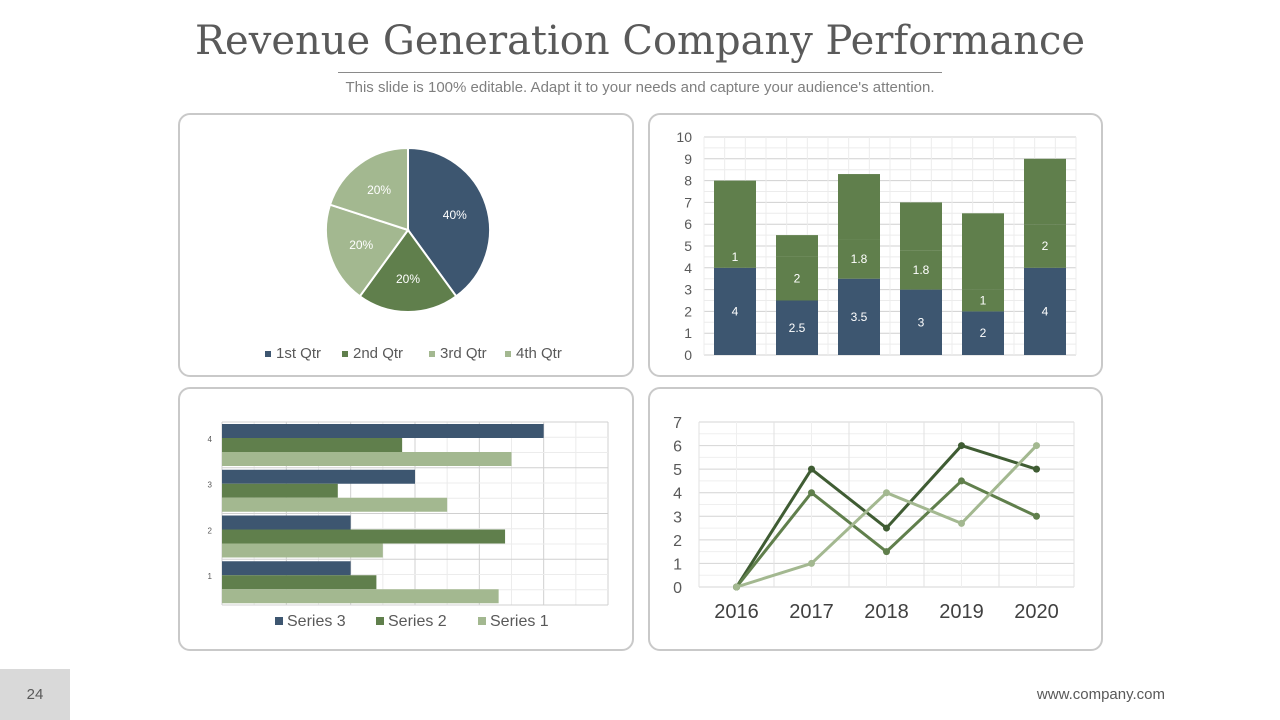 This screenshot has height=720, width=1280. I want to click on y-tick-label: 8, so click(688, 181).